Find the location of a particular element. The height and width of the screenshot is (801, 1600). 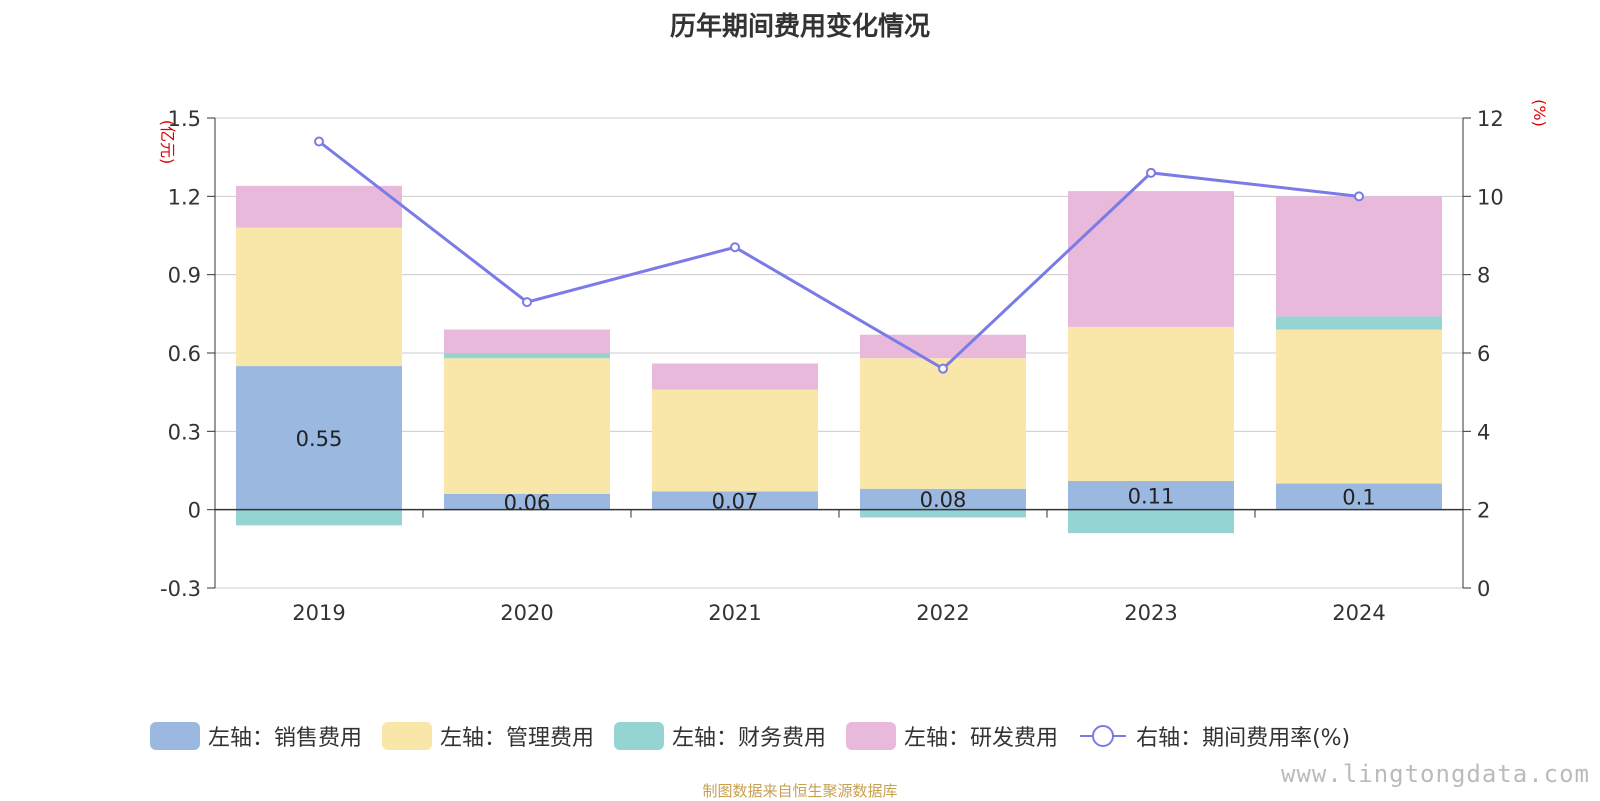

right-tick-label-4: 8 is located at coordinates (1483, 276).